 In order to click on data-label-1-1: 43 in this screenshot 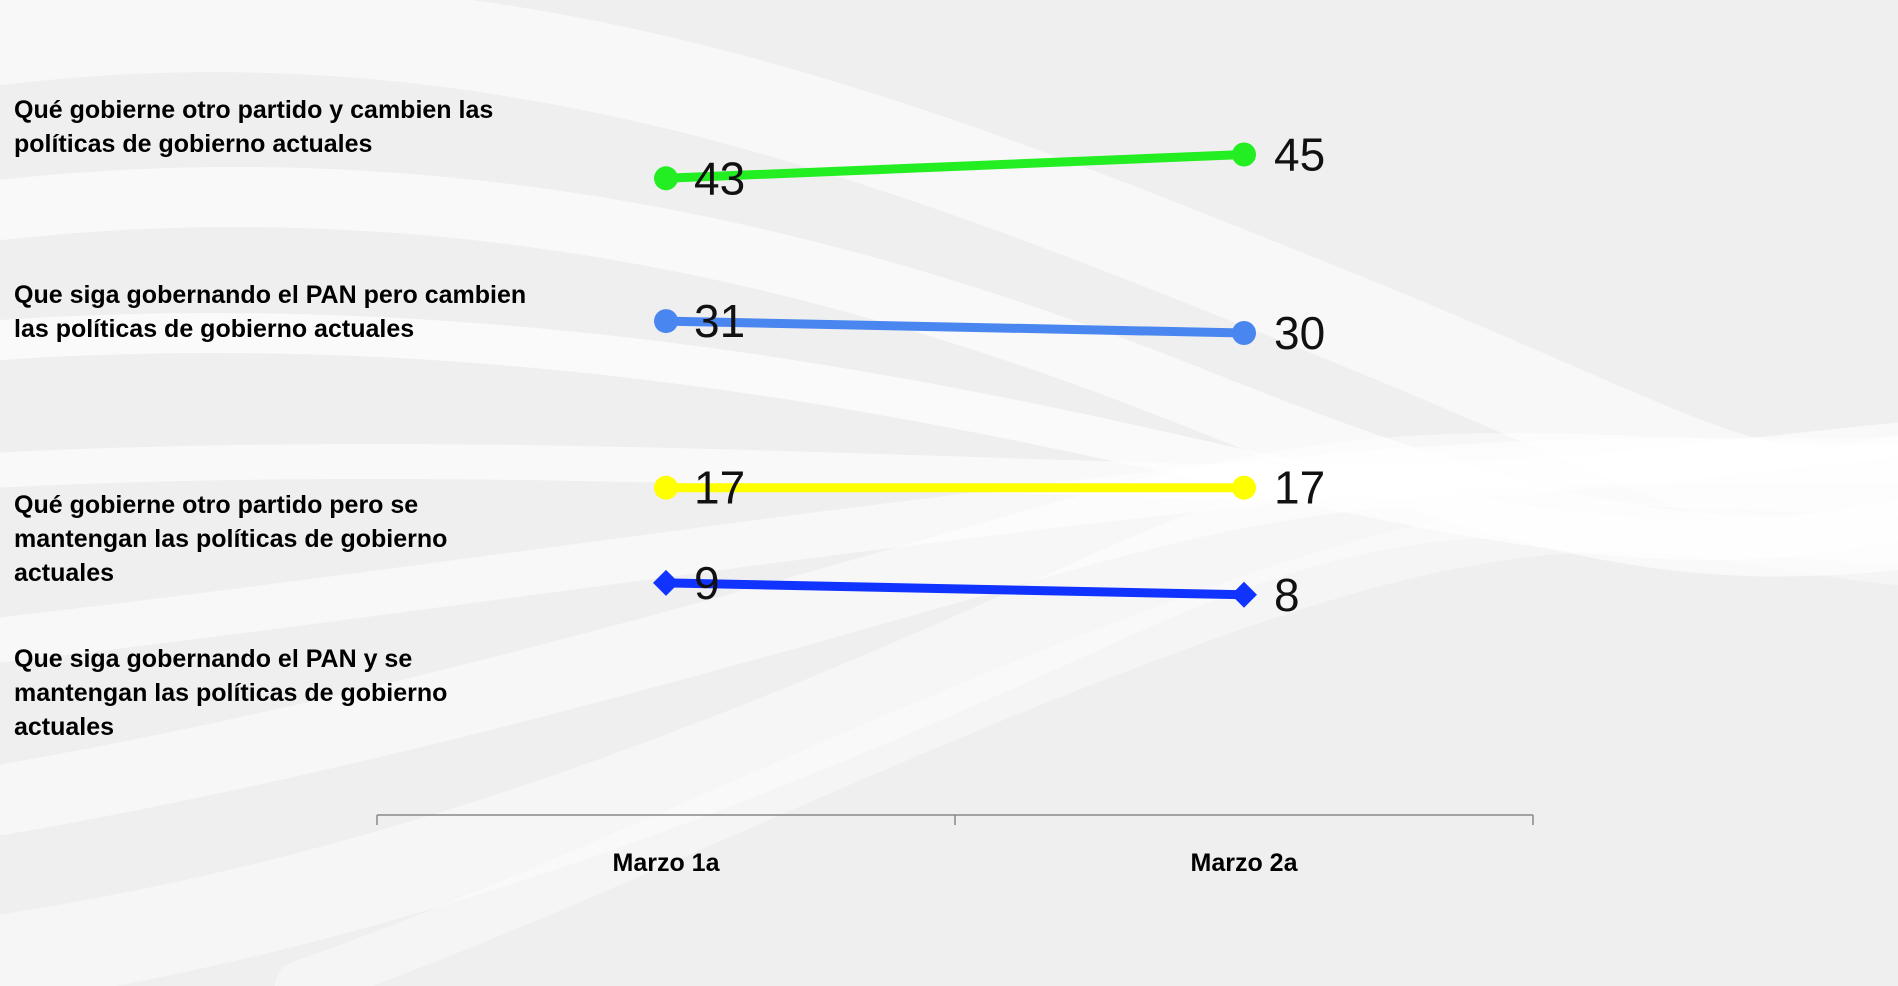, I will do `click(719, 178)`.